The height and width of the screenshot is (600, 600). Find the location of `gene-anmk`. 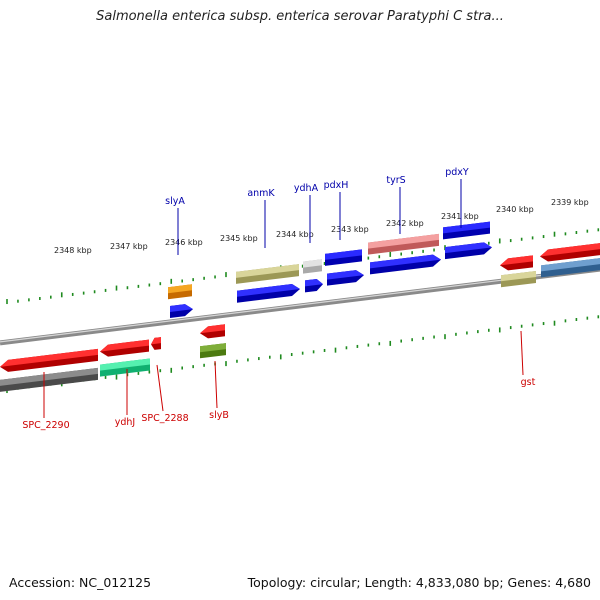

gene-anmk is located at coordinates (268, 293).